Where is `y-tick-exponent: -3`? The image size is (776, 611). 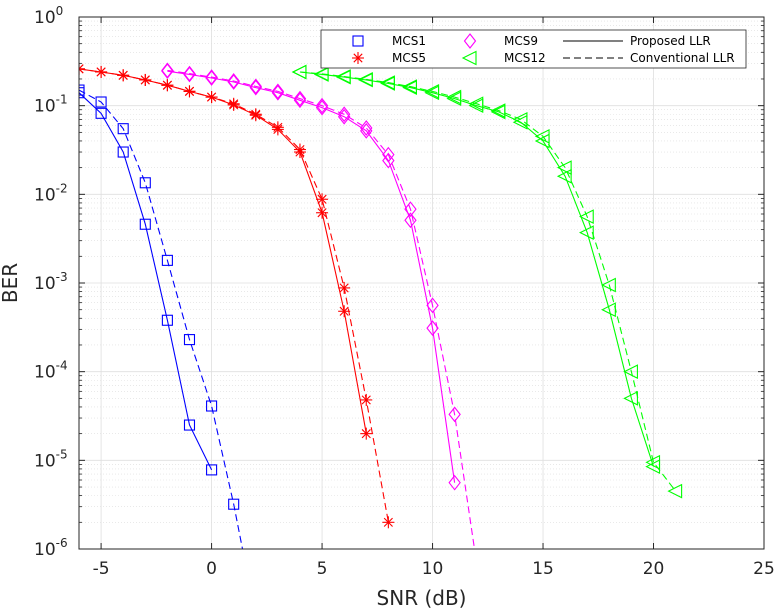
y-tick-exponent: -3 is located at coordinates (62, 277).